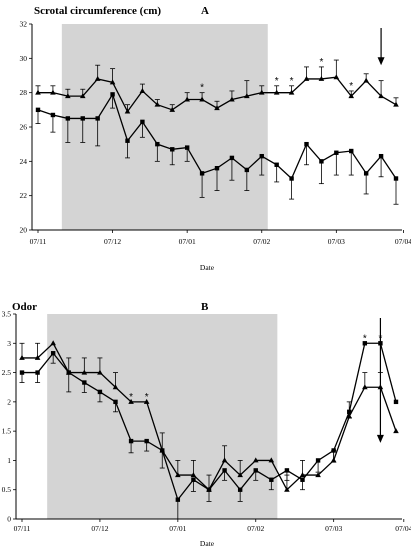 This screenshot has height=550, width=411. What do you see at coordinates (24, 24) in the screenshot?
I see `y-tick-label: 32` at bounding box center [24, 24].